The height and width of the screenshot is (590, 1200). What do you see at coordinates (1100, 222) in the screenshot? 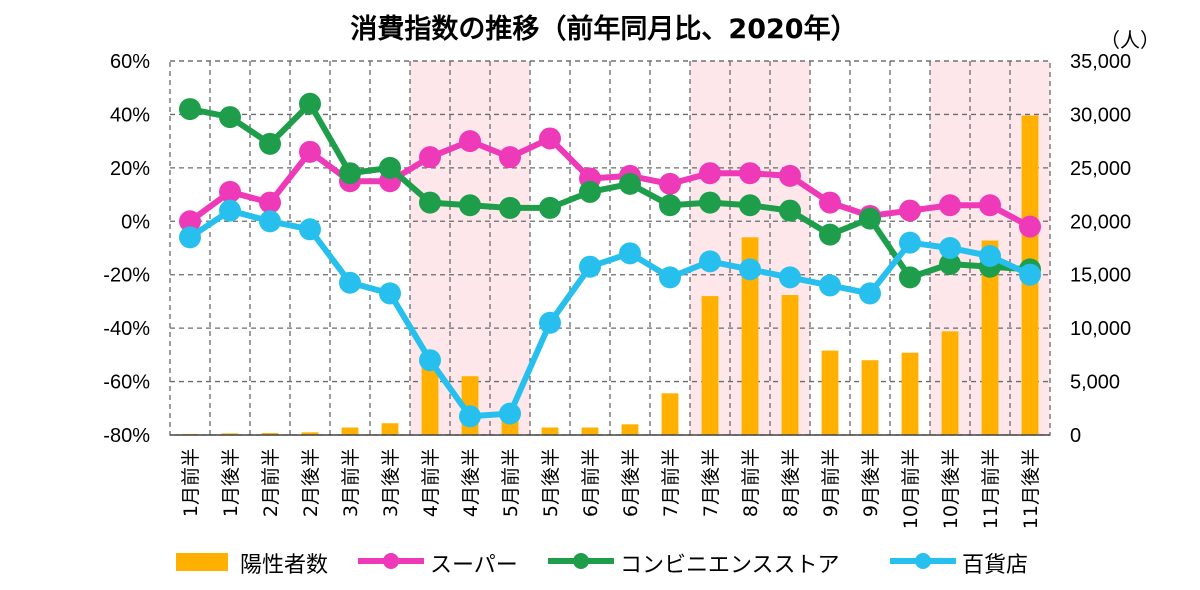
I see `right-axis-tick-label: 20,000` at bounding box center [1100, 222].